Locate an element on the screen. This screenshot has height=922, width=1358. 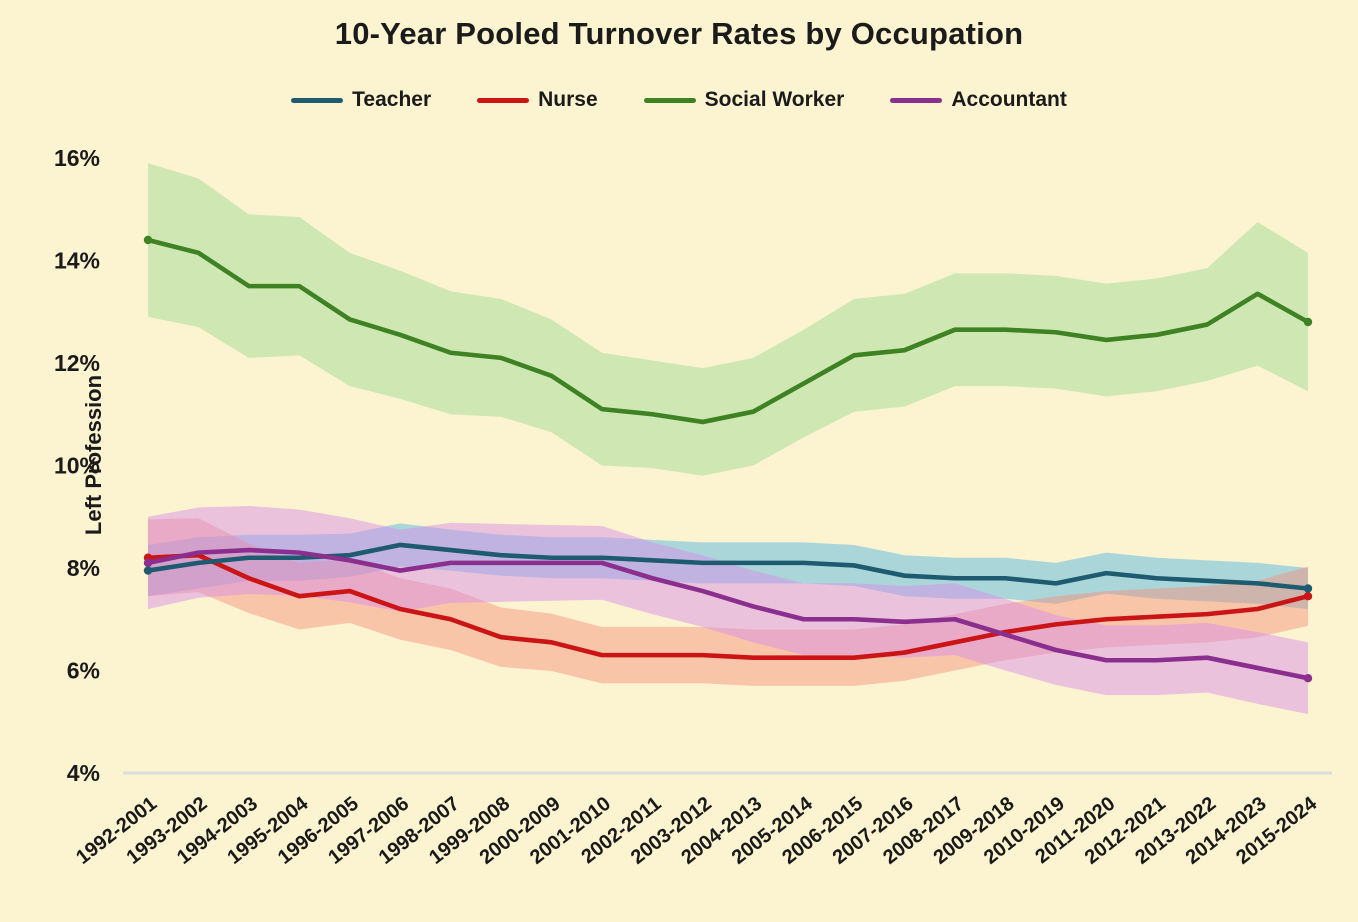
accountant-line is located at coordinates (728, 614).